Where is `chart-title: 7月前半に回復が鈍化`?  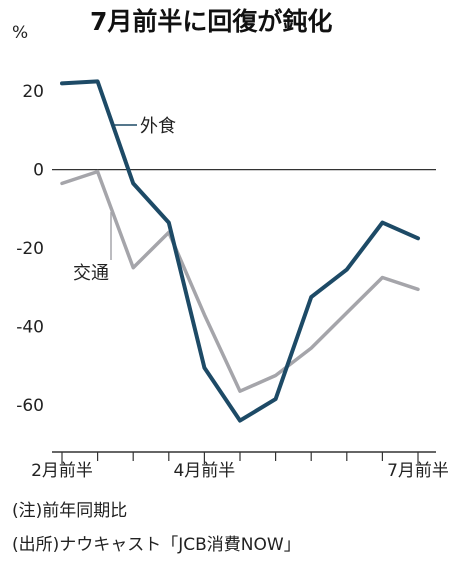
chart-title: 7月前半に回復が鈍化 is located at coordinates (211, 21).